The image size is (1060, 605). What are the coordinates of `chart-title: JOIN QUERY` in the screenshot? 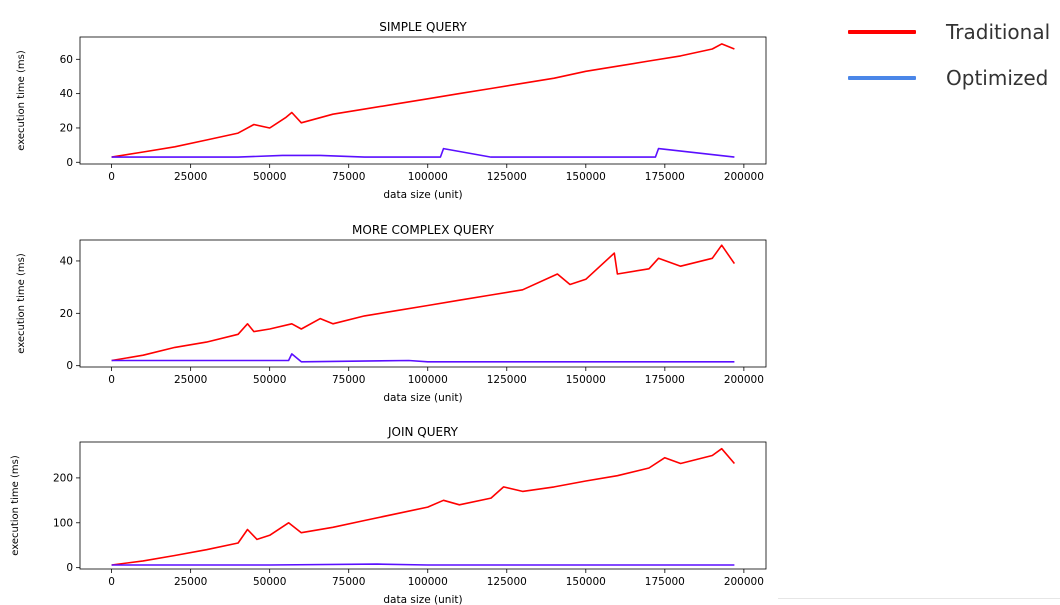 It's located at (423, 432).